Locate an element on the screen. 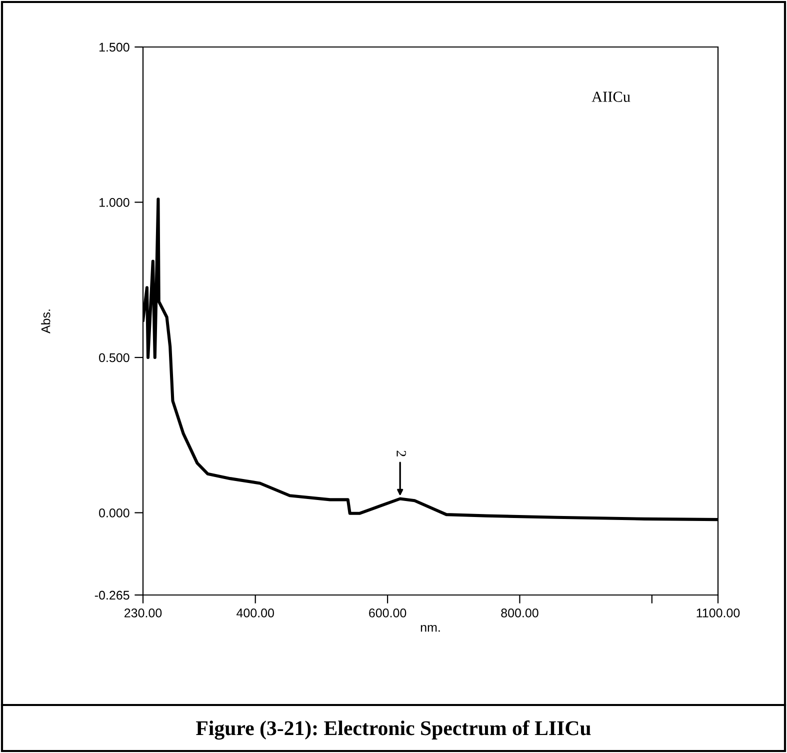 The width and height of the screenshot is (787, 753). x-tick-label: 1100.00 is located at coordinates (718, 613).